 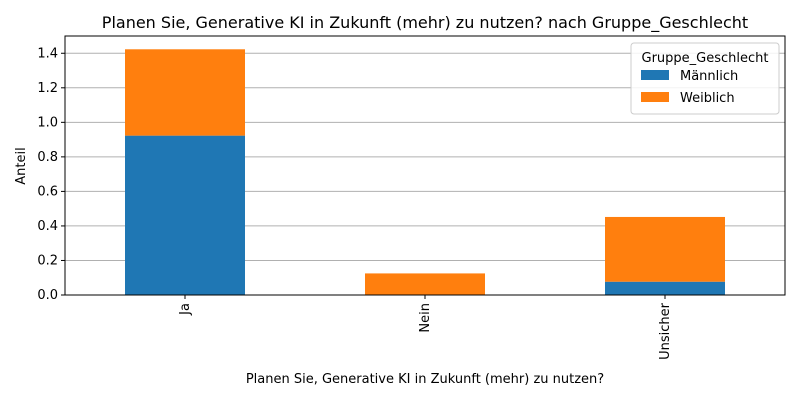 I want to click on y-tick-label: 0.2, so click(x=47, y=260).